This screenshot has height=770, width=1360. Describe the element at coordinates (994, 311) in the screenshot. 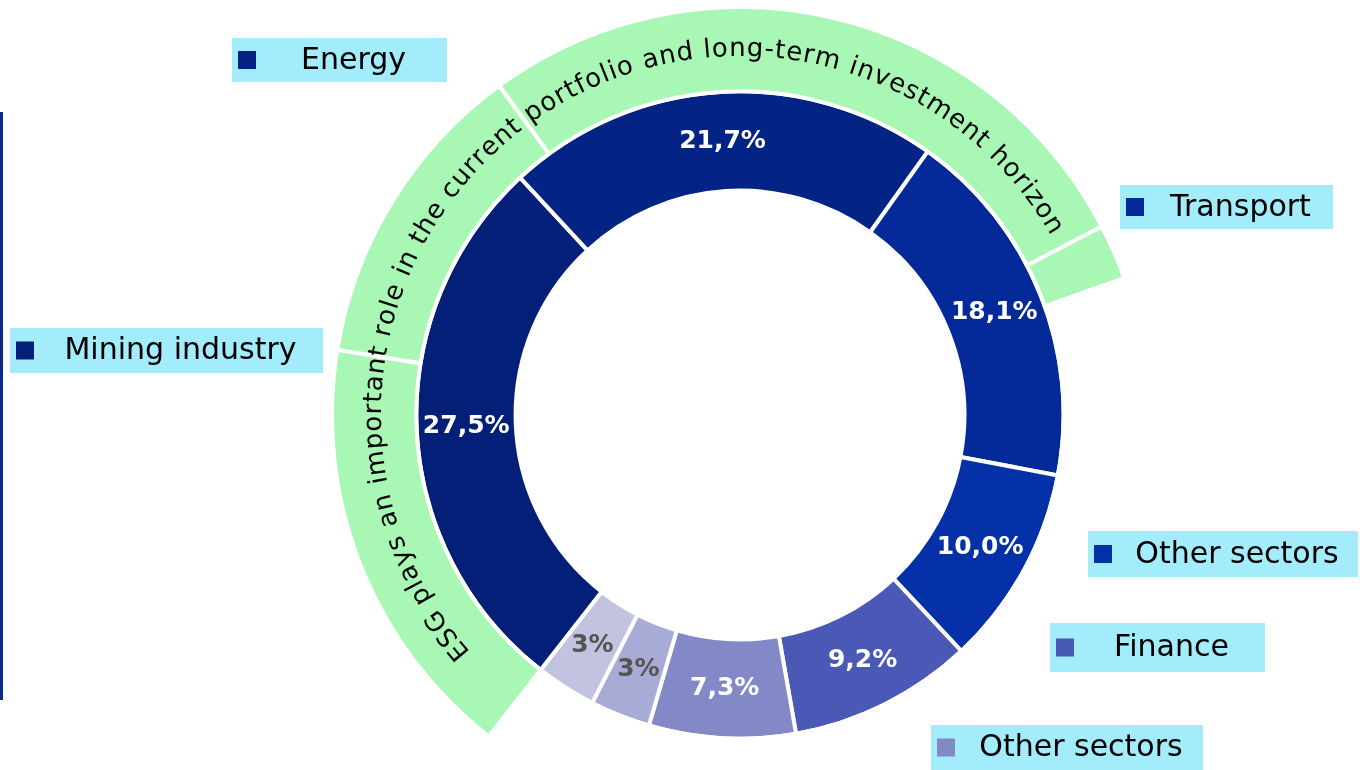

I see `data-label: 18,1%` at that location.